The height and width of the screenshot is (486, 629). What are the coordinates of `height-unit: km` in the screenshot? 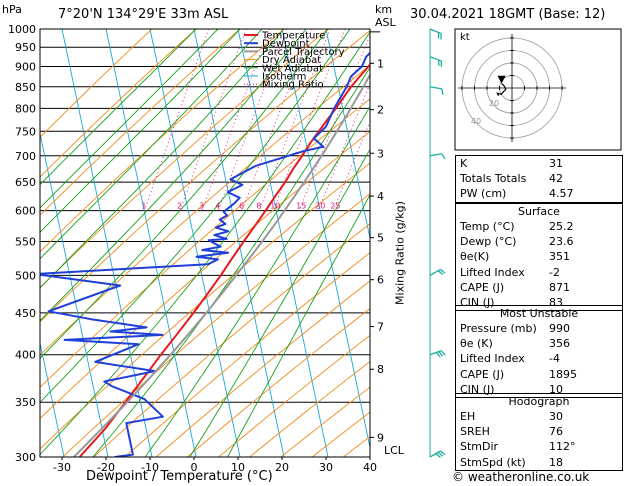 It's located at (384, 9).